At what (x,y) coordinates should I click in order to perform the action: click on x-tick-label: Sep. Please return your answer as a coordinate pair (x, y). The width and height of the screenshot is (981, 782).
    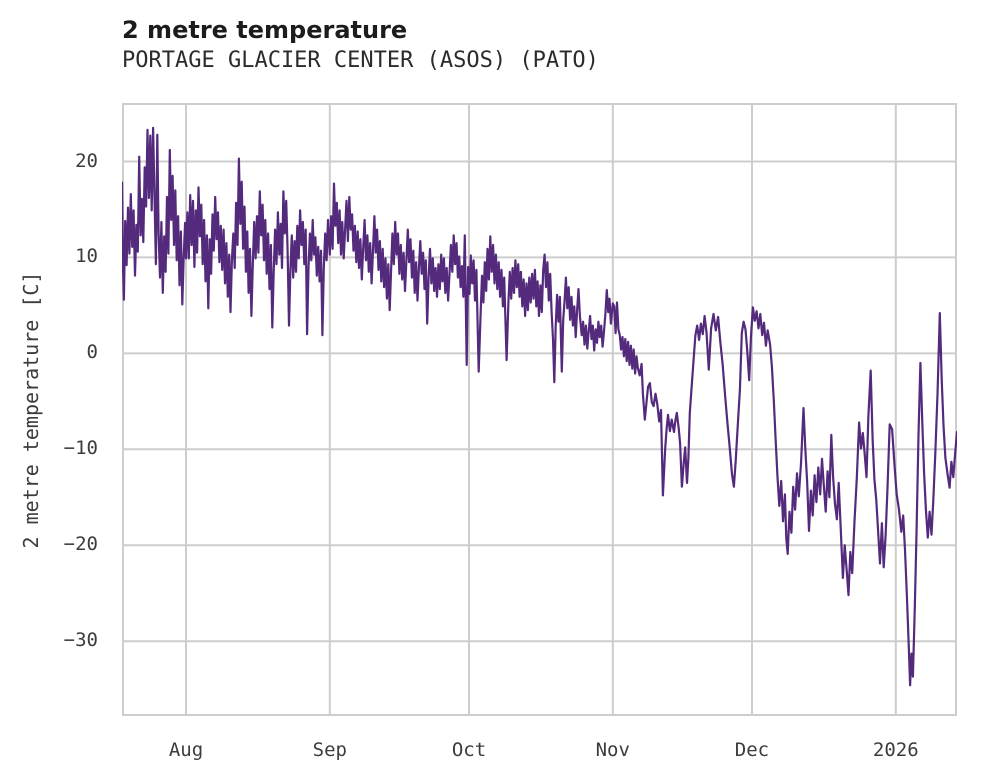
    Looking at the image, I should click on (329, 750).